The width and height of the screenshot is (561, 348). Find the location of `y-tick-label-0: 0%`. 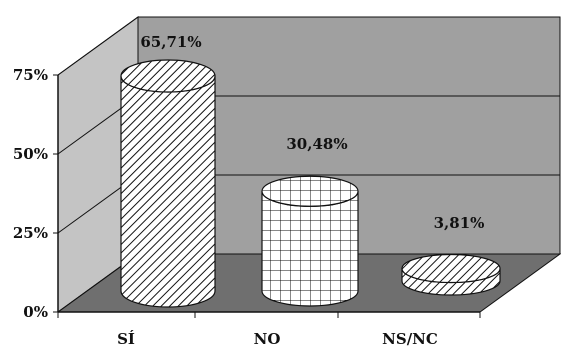

y-tick-label-0: 0% is located at coordinates (35, 312).